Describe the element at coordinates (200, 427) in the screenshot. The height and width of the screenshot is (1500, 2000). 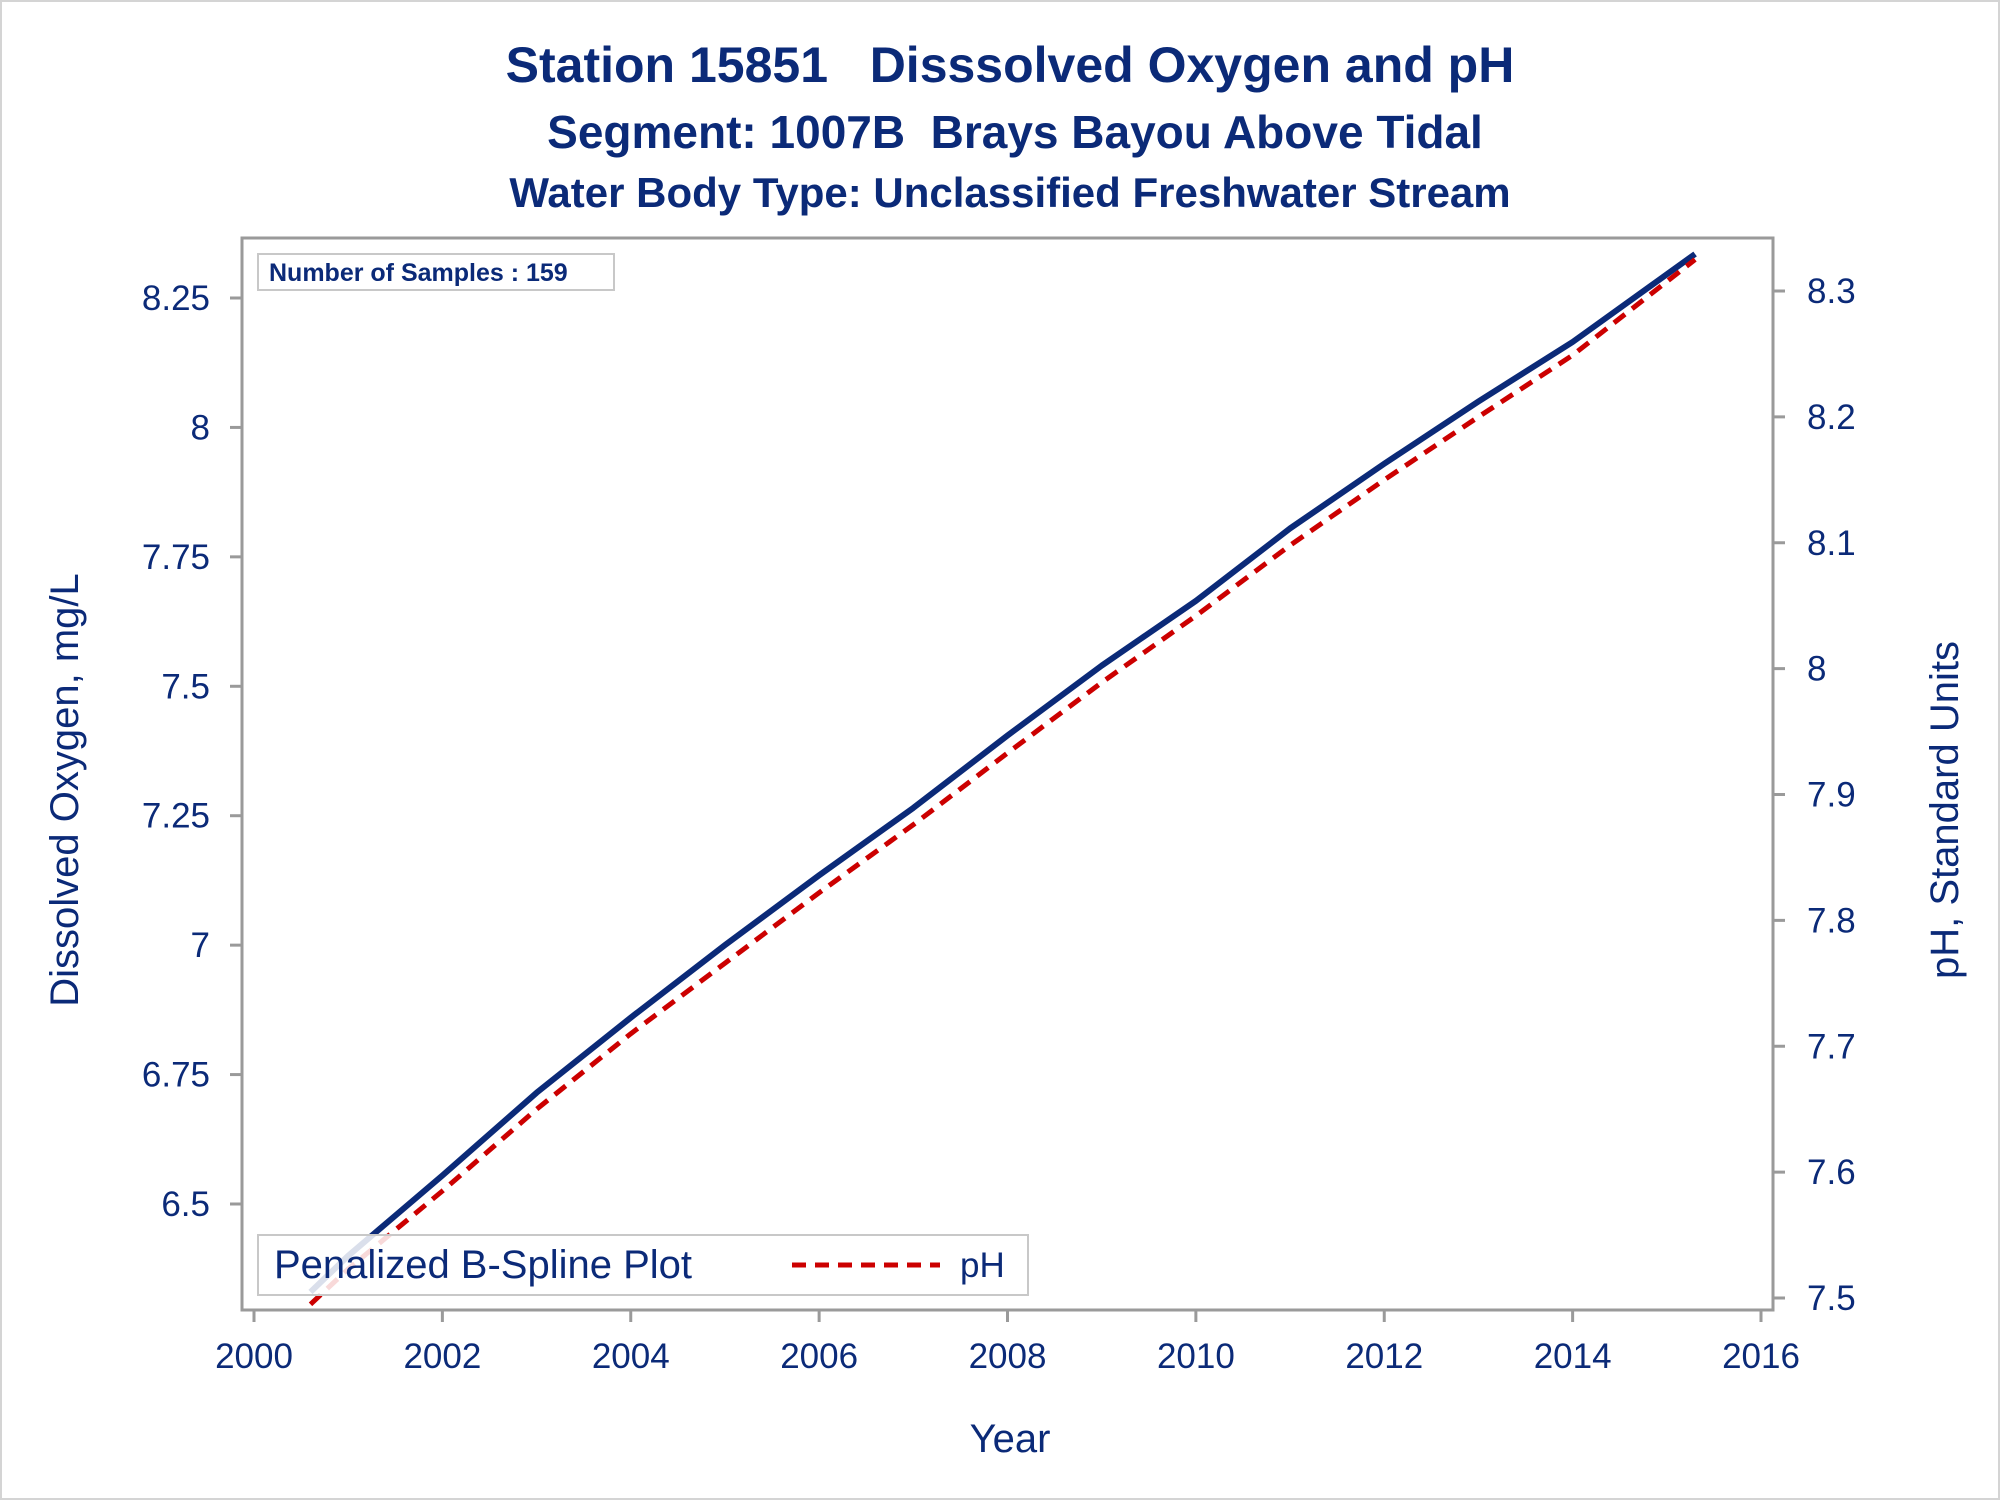
I see `y-left-tick-label: 8` at that location.